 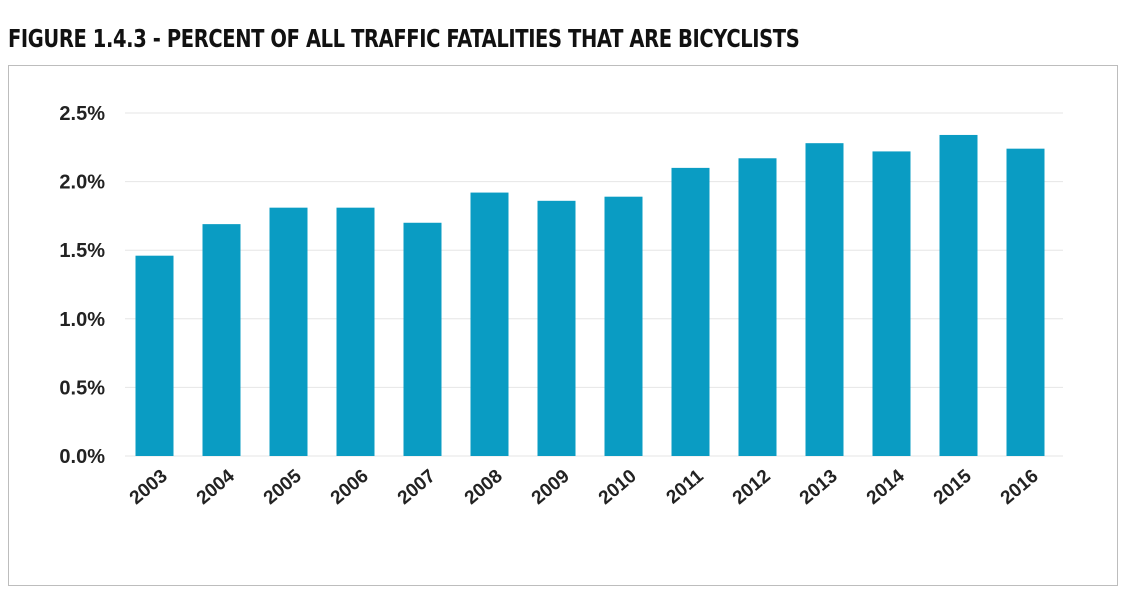 I want to click on x-tick-label-2009: 2009, so click(x=551, y=487).